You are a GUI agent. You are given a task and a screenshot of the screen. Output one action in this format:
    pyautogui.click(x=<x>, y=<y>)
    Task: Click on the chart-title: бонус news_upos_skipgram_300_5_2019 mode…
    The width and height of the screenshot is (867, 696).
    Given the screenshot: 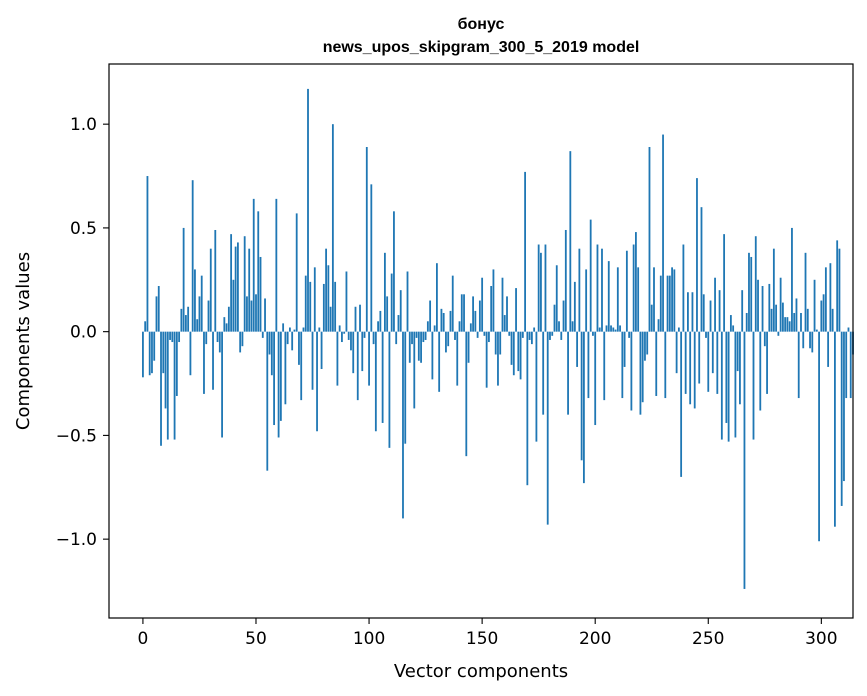 What is the action you would take?
    pyautogui.click(x=481, y=36)
    